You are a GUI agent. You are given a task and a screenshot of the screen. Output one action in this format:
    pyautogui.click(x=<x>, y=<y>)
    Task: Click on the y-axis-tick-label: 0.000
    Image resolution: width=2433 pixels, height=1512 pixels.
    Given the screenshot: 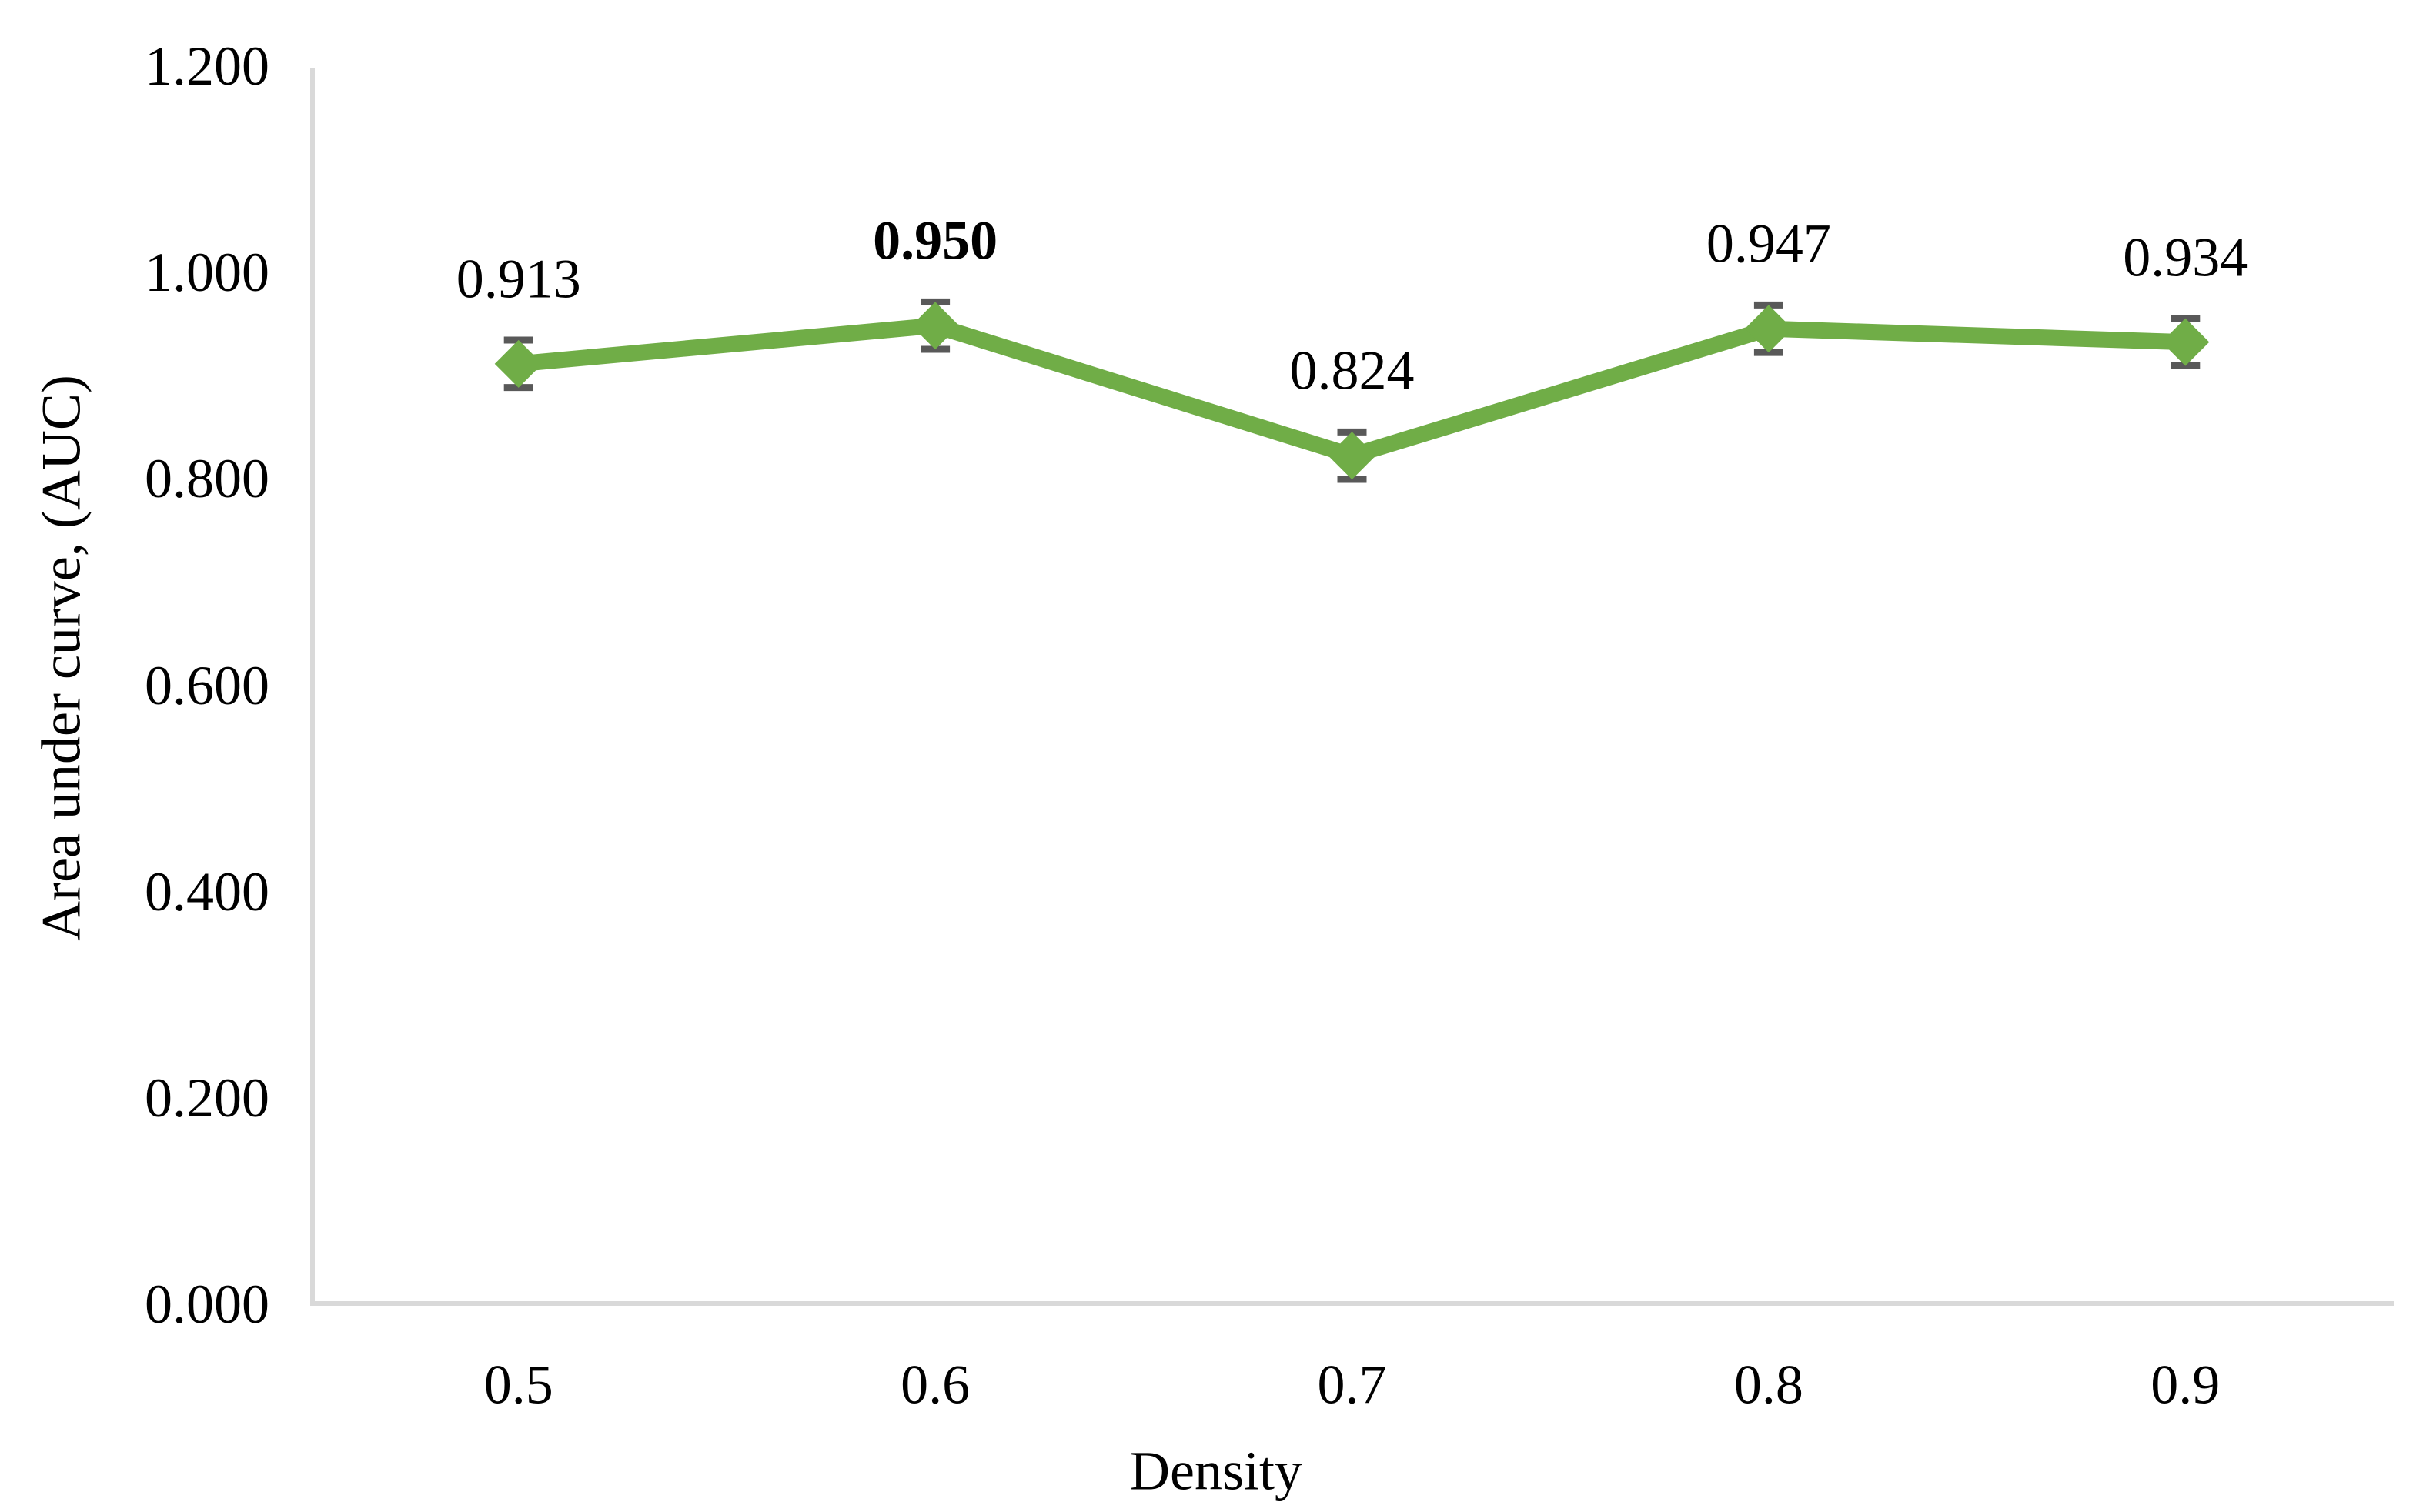 What is the action you would take?
    pyautogui.click(x=207, y=1304)
    